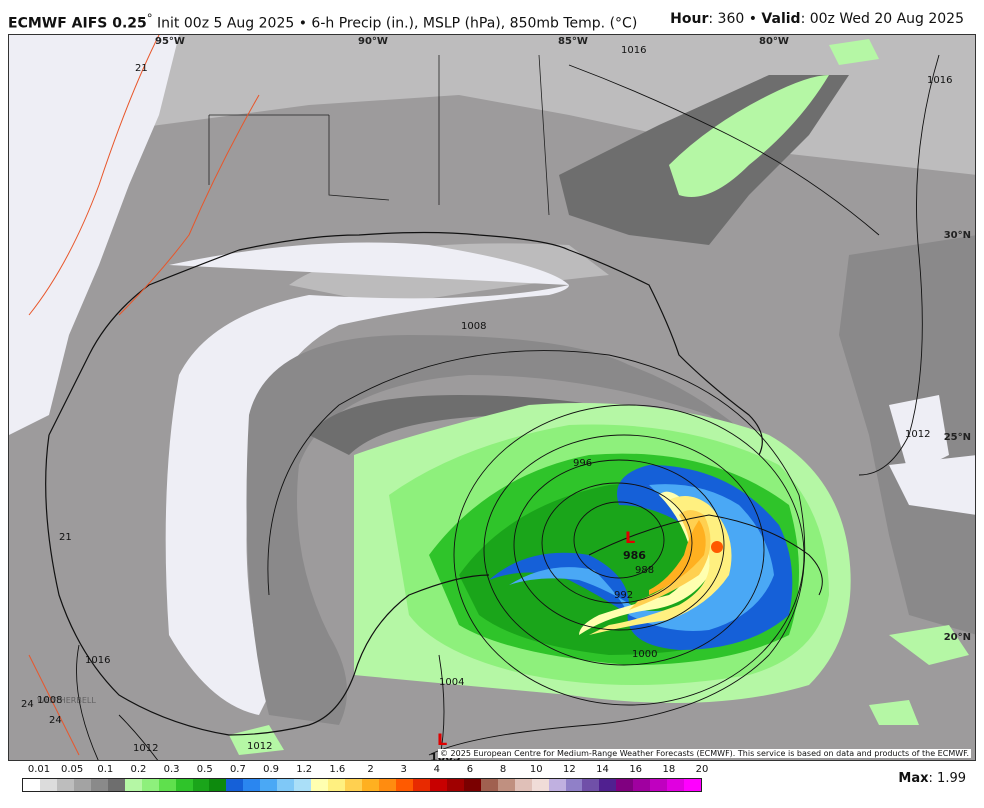 The width and height of the screenshot is (984, 808). Describe the element at coordinates (644, 654) in the screenshot. I see `isobar-label: 1000` at that location.